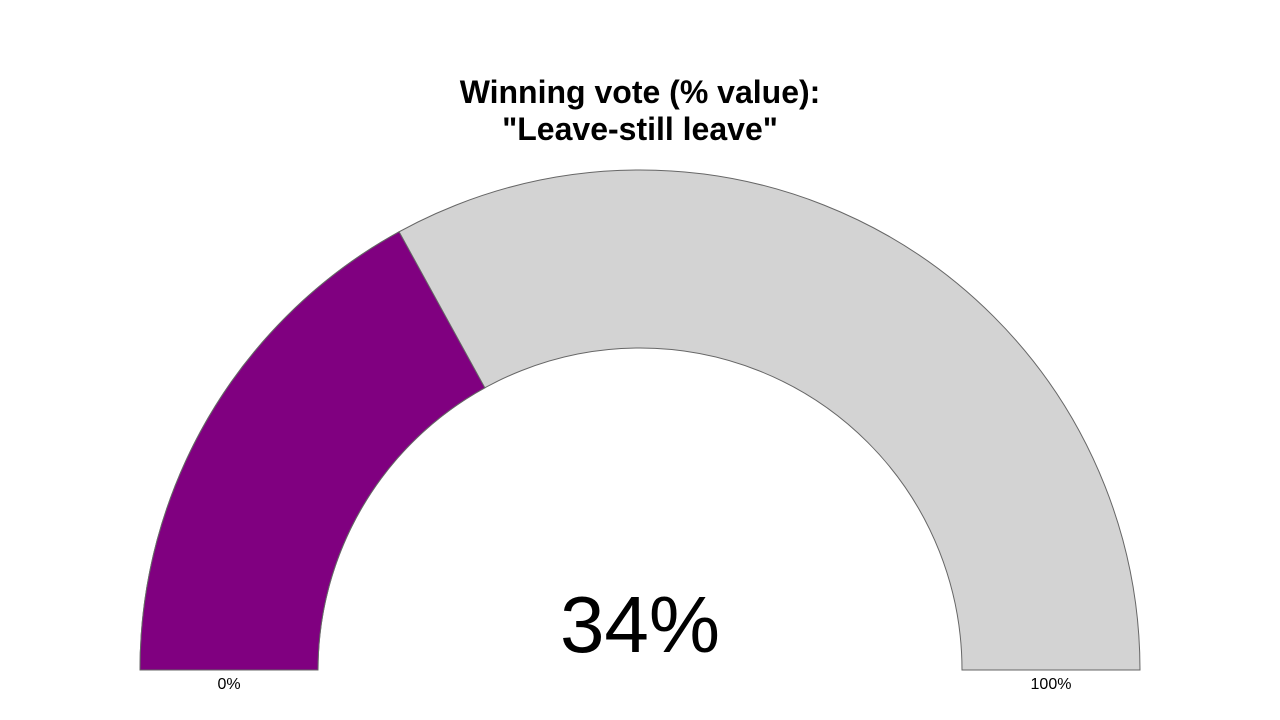 Image resolution: width=1280 pixels, height=720 pixels. What do you see at coordinates (640, 129) in the screenshot?
I see `chart-title: "Leave-still leave"` at bounding box center [640, 129].